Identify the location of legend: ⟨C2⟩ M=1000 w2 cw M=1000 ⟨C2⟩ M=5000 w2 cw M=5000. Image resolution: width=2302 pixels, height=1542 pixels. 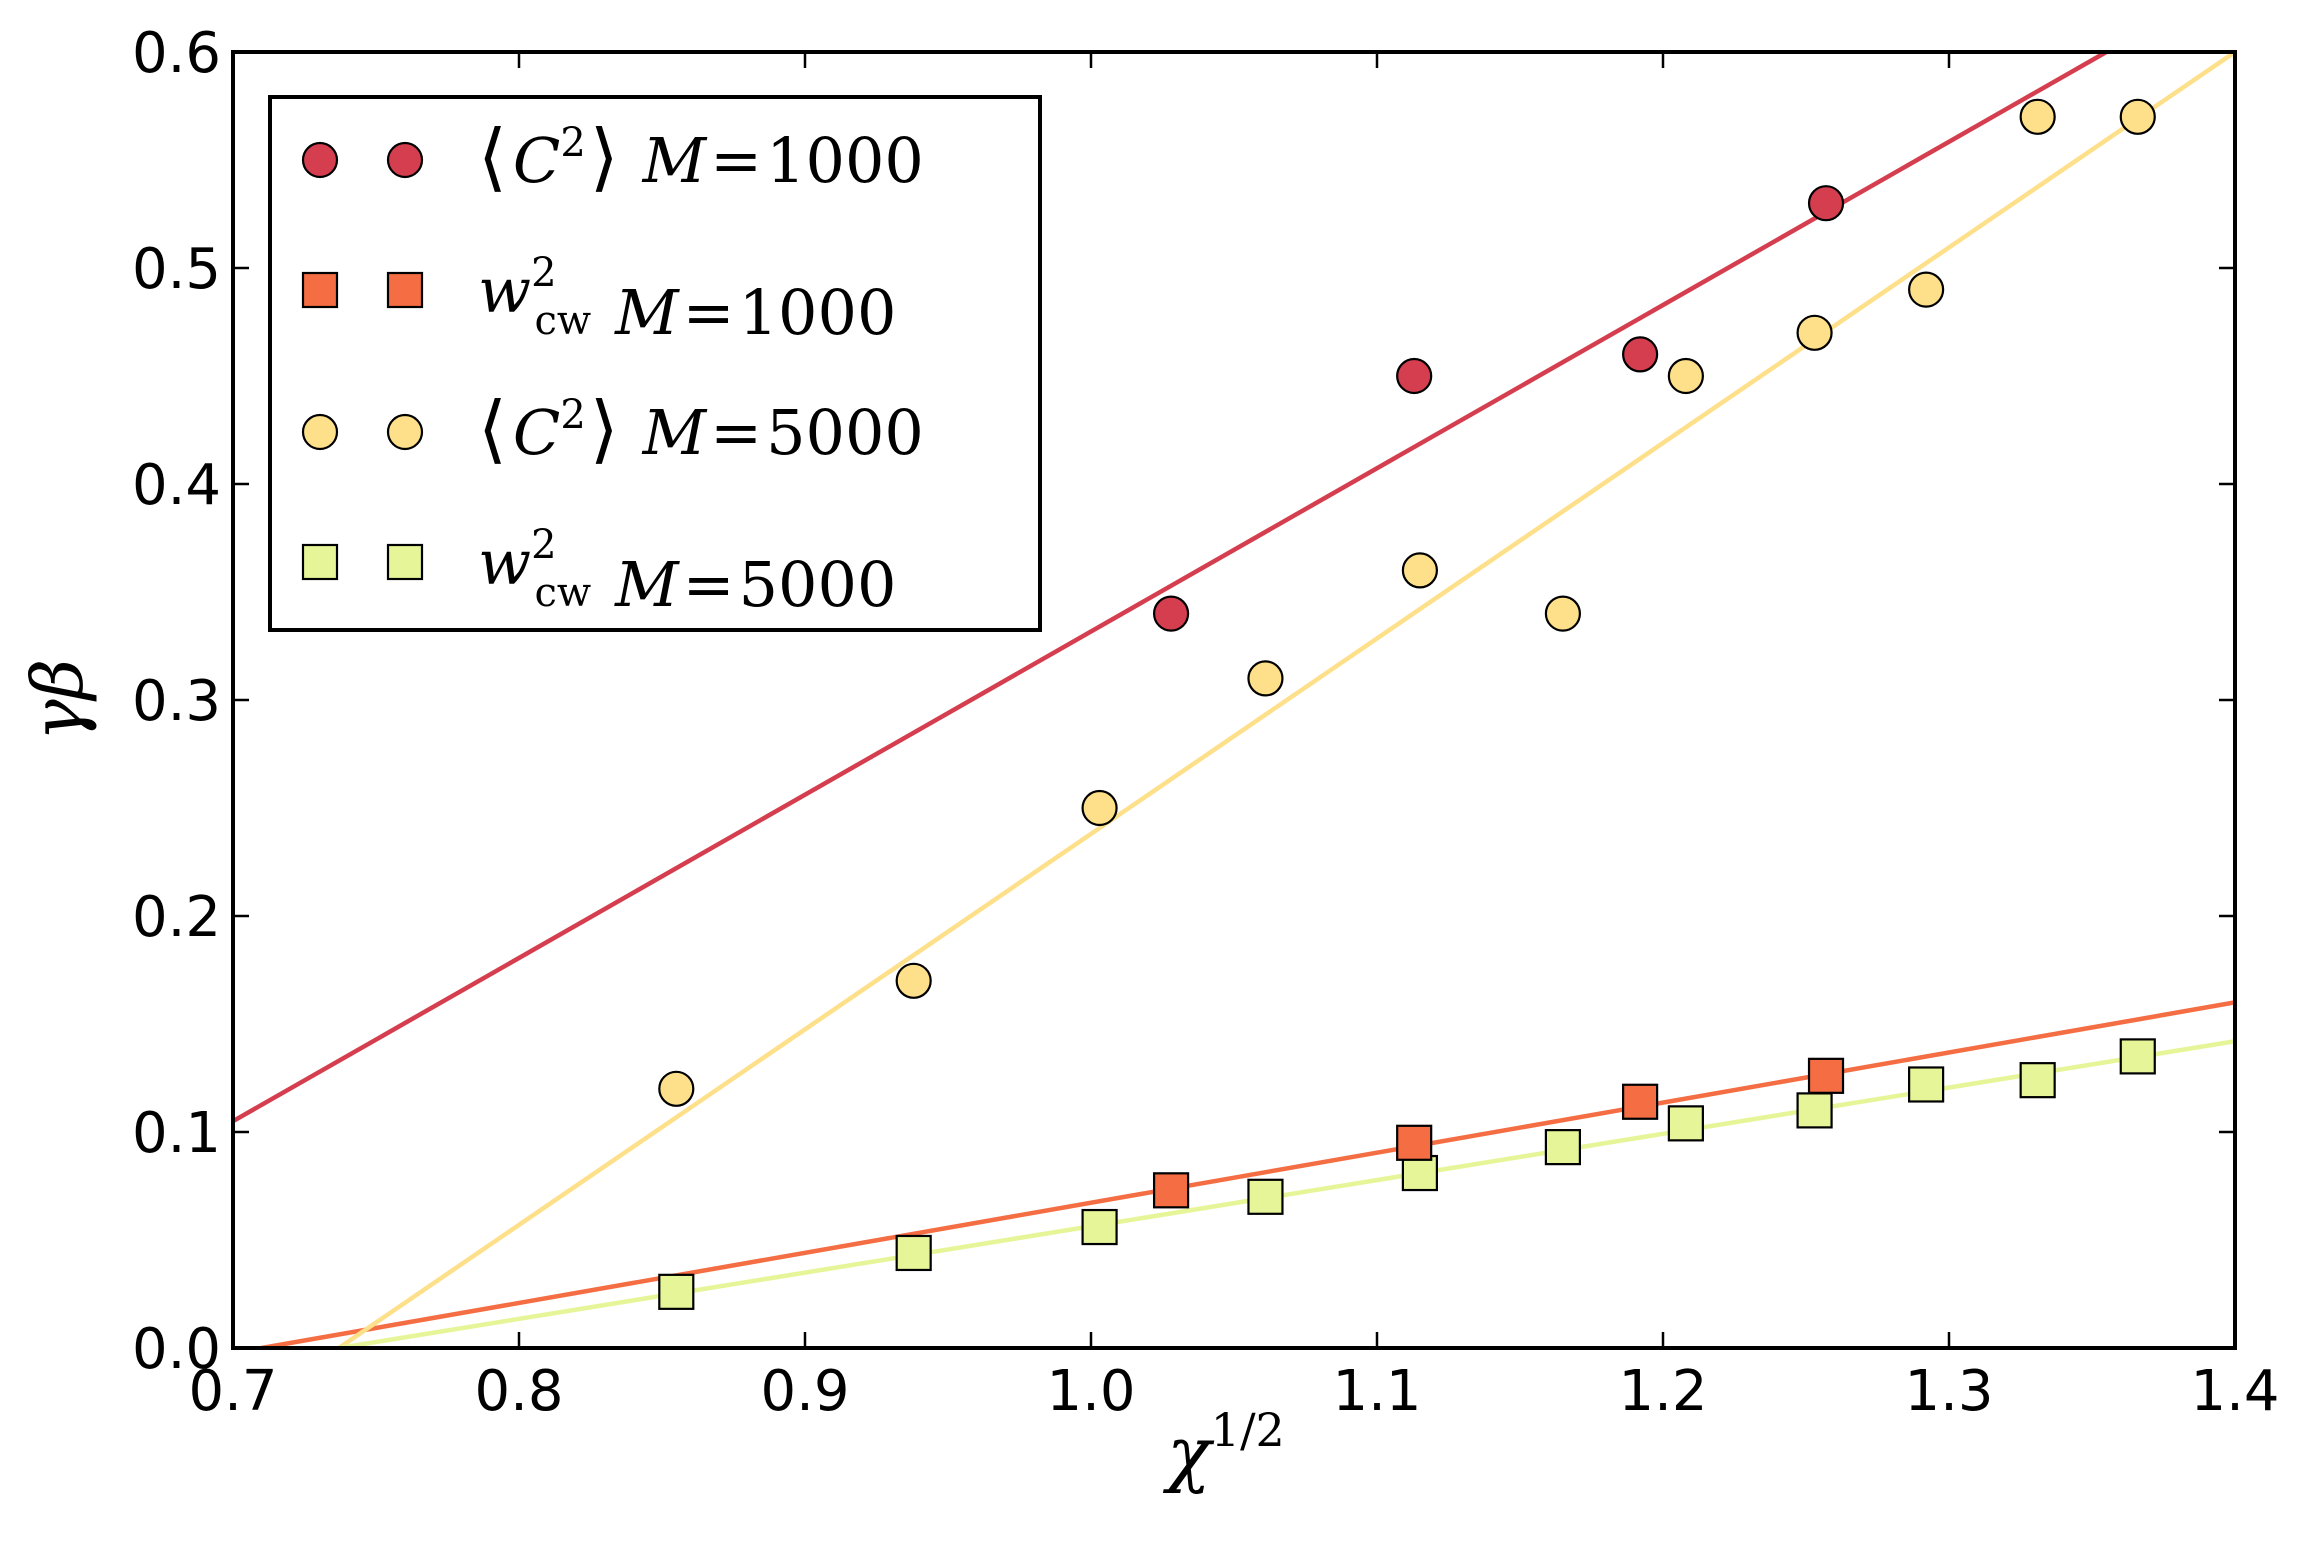
(655, 363).